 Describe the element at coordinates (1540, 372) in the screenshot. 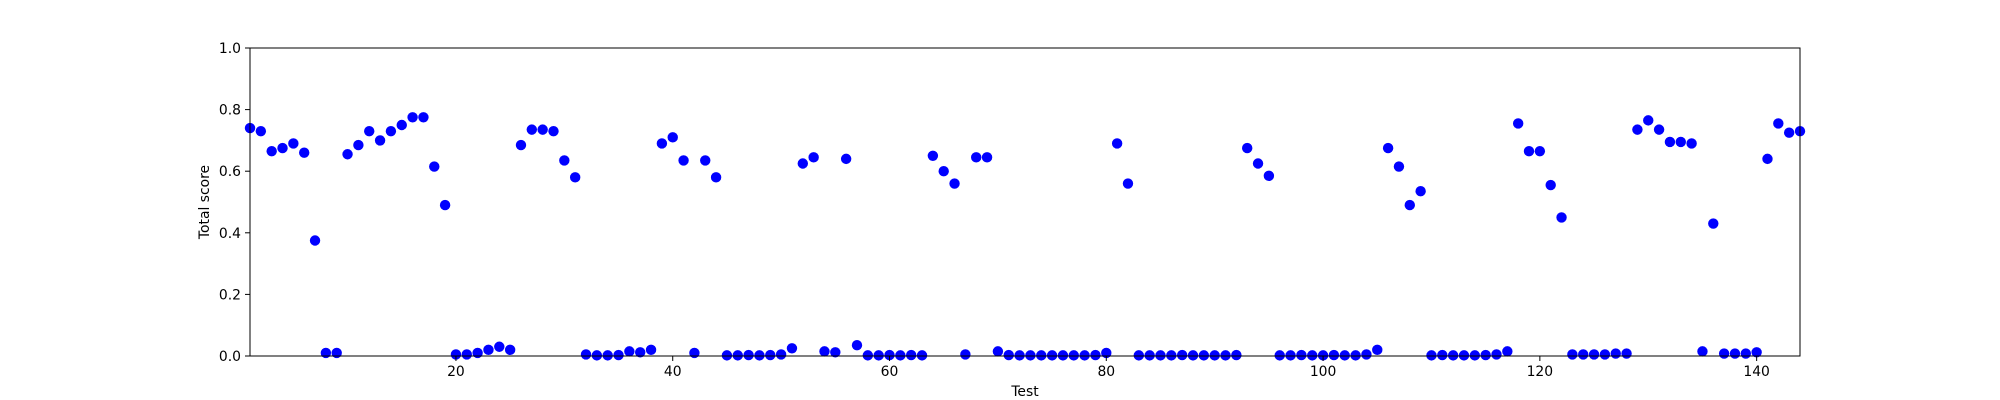

I see `x-tick-label: 120` at that location.